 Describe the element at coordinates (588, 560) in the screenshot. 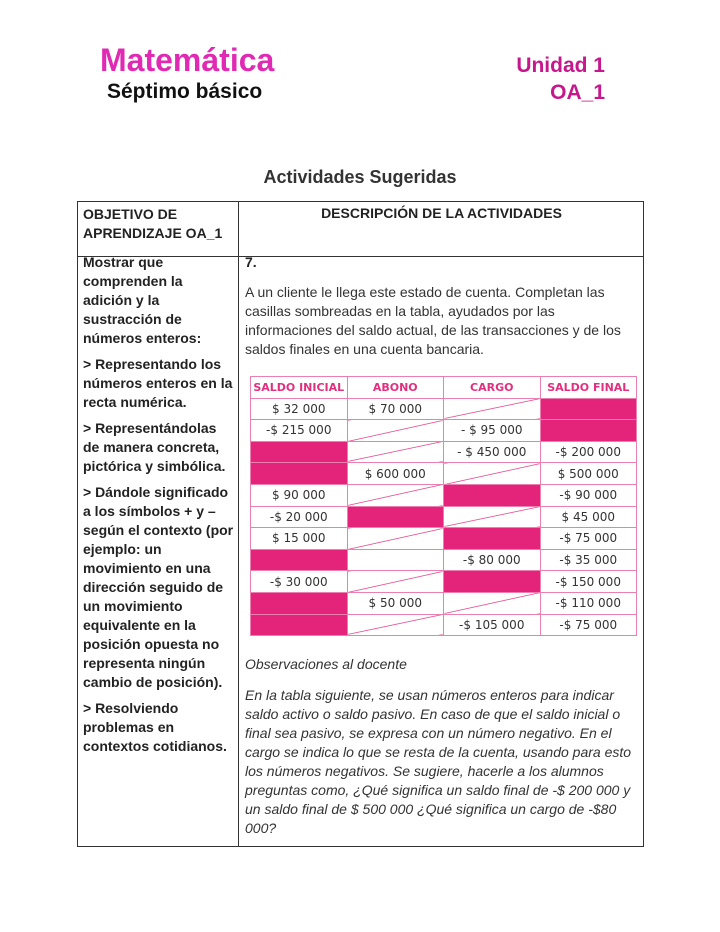

I see `value-cell: -$ 35 000` at that location.